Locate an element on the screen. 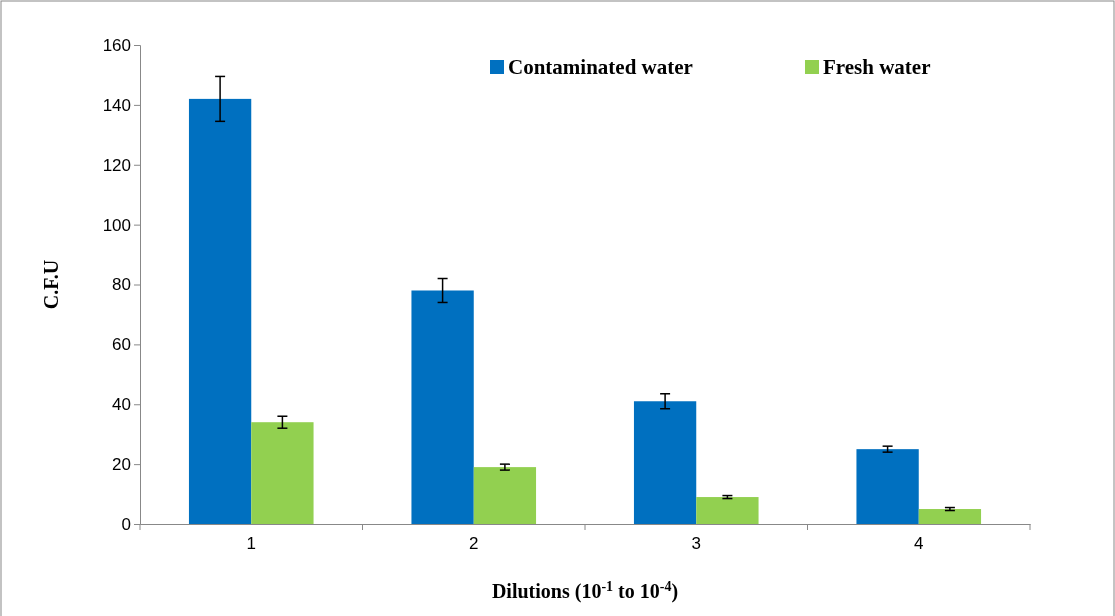 Image resolution: width=1115 pixels, height=616 pixels. y-tick-label: 80 is located at coordinates (121, 285).